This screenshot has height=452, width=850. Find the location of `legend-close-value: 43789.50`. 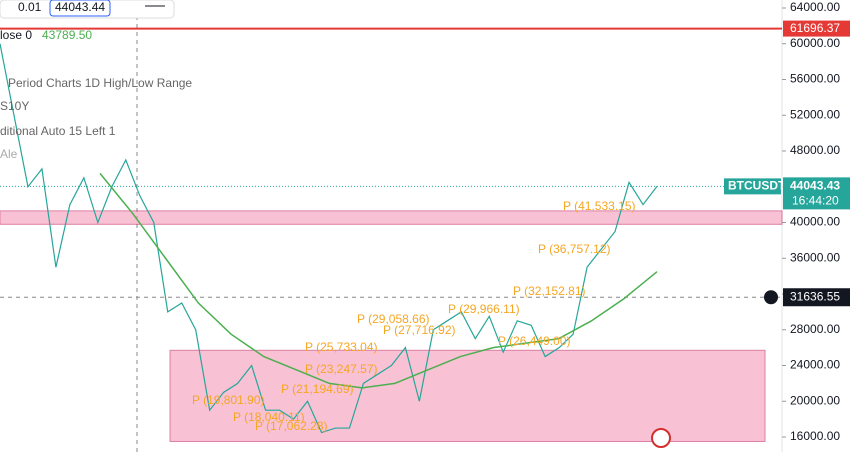

legend-close-value: 43789.50 is located at coordinates (67, 35).